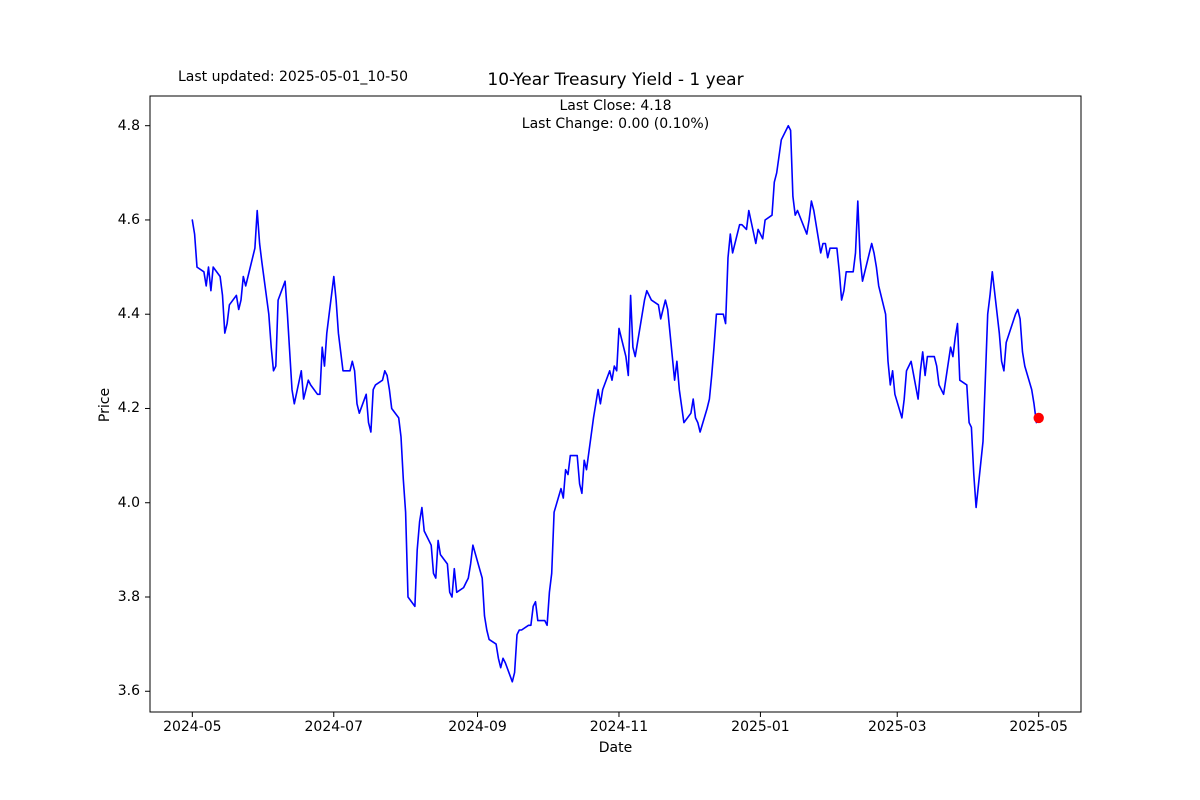 This screenshot has width=1200, height=800. Describe the element at coordinates (128, 502) in the screenshot. I see `y-tick-label: 4.0` at that location.